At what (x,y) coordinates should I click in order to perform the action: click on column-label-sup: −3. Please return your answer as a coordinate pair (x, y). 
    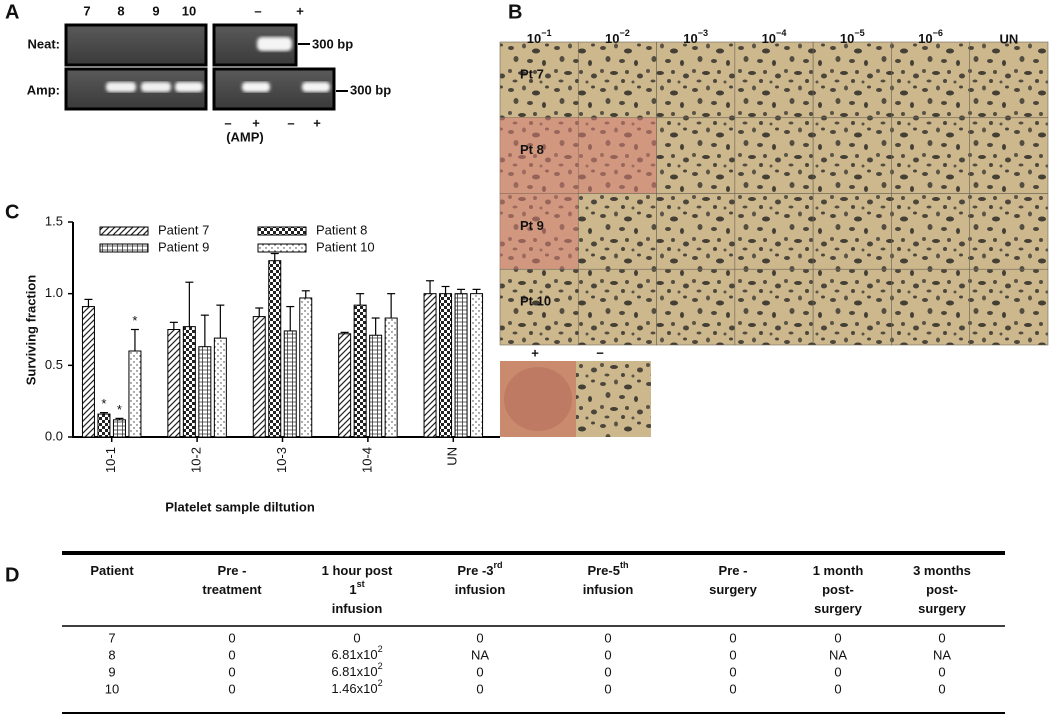
    Looking at the image, I should click on (703, 33).